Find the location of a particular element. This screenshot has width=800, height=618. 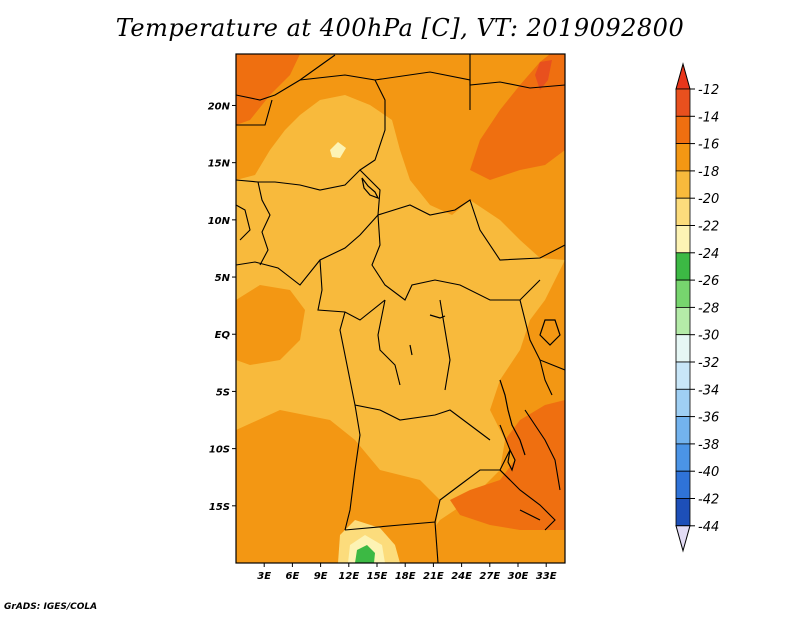

x-axis: 3E 6E 9E 12E 15E 18E 21E 24E 27E 30E 33E is located at coordinates (407, 572).